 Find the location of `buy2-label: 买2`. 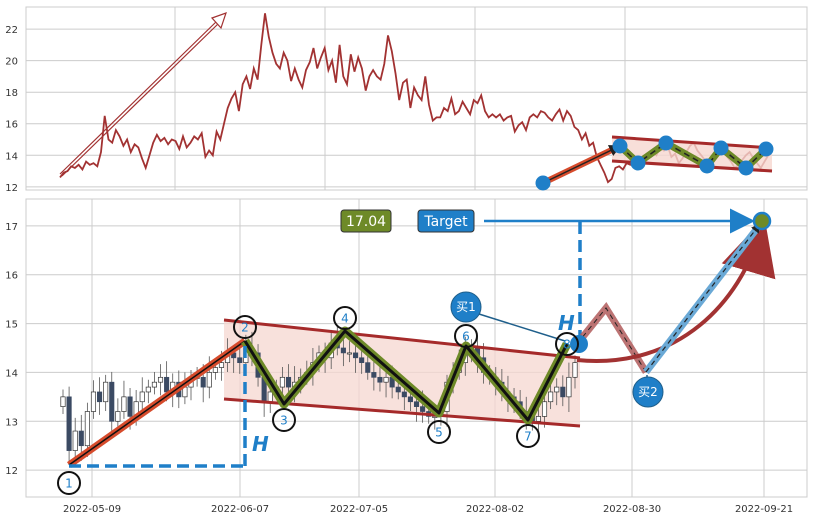

buy2-label: 买2 is located at coordinates (648, 392).